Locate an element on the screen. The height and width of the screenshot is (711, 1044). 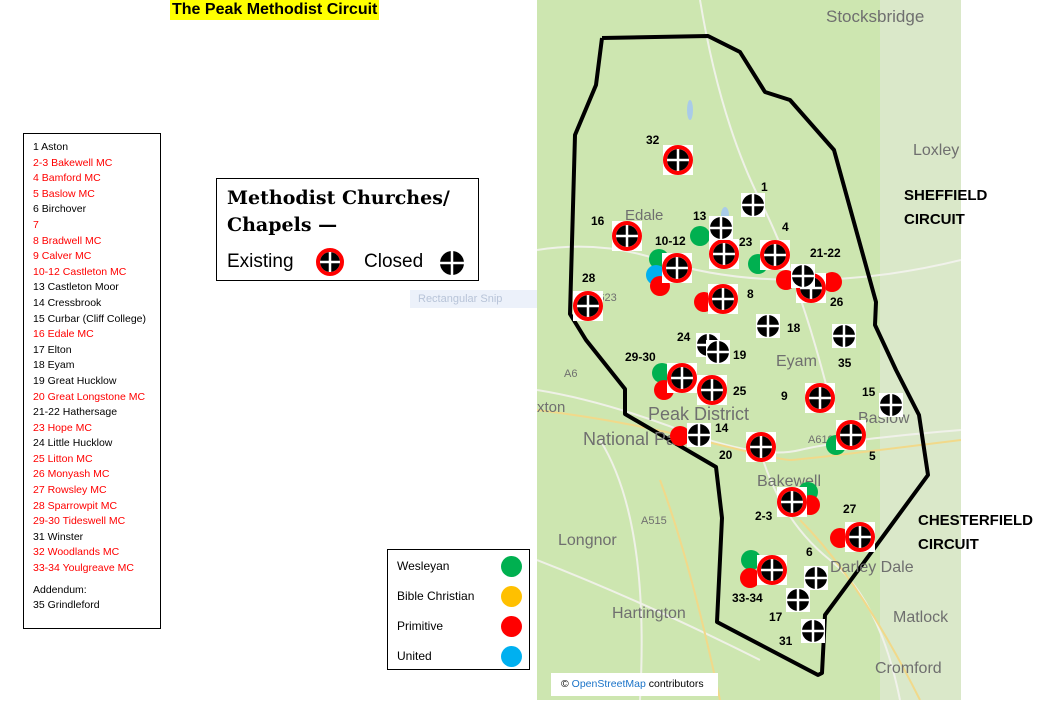
church-list-item: 33-34 Youlgreave MC is located at coordinates (83, 568).